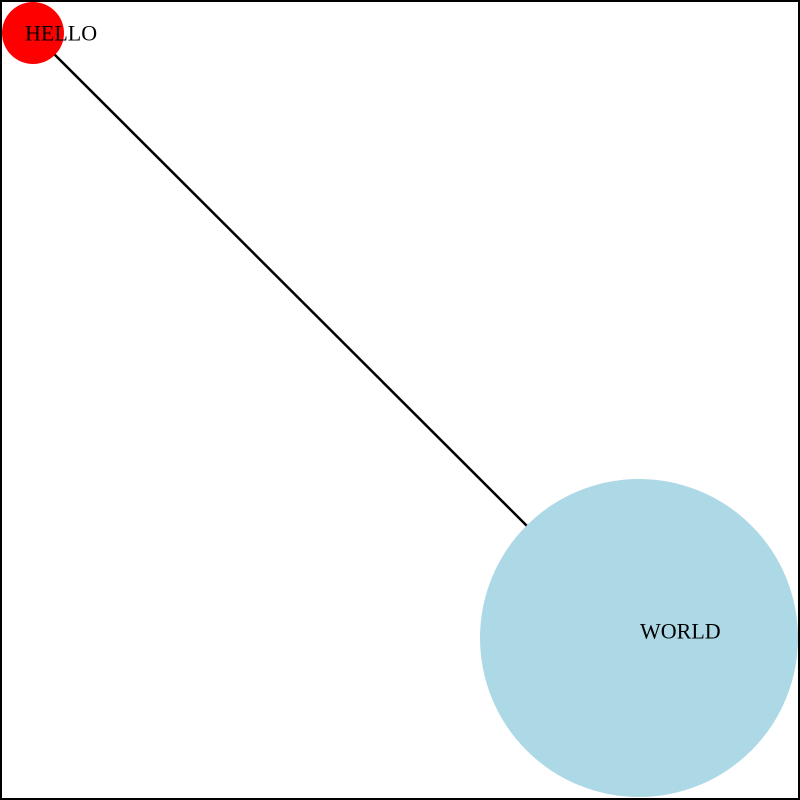 This screenshot has height=800, width=800. I want to click on node-hello-label: HELLO, so click(61, 33).